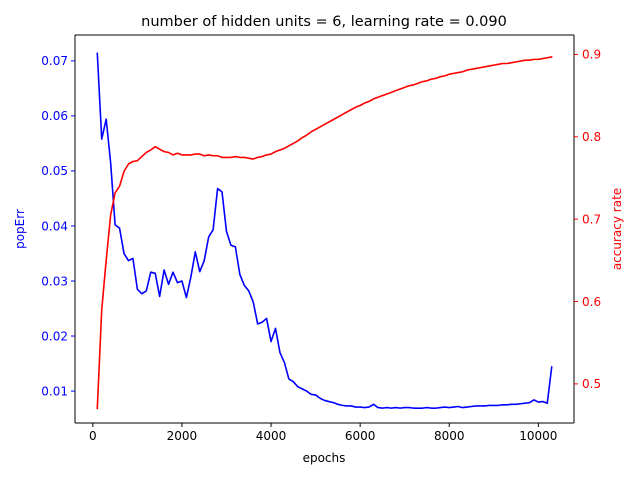 The width and height of the screenshot is (640, 480). Describe the element at coordinates (54, 336) in the screenshot. I see `y-left-tick-label: 0.02` at that location.